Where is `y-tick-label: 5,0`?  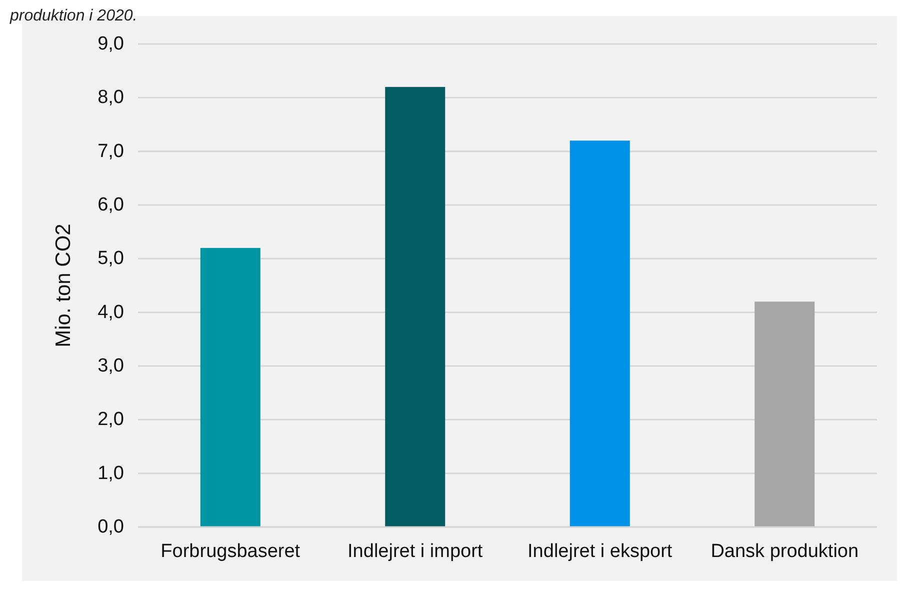 y-tick-label: 5,0 is located at coordinates (111, 259).